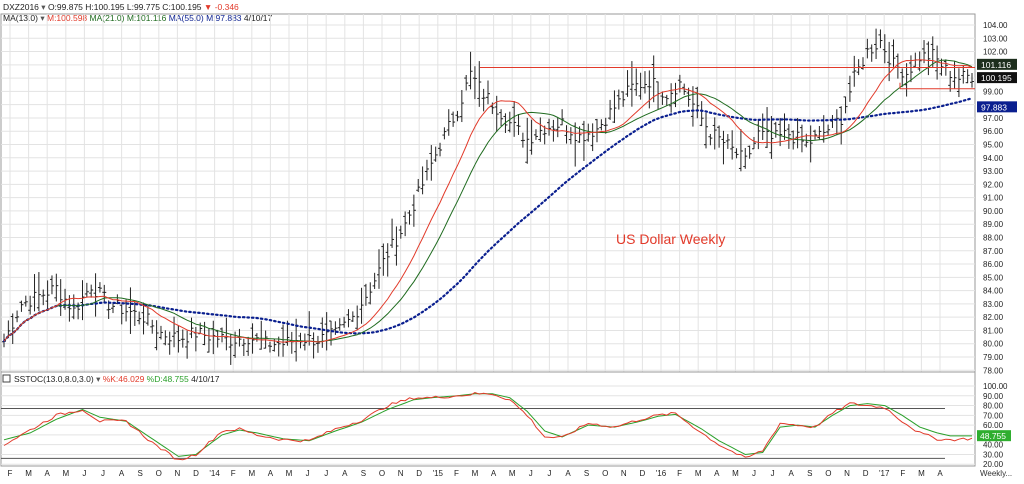 This screenshot has width=1024, height=484. I want to click on stoch-d-value: %D:48.755, so click(168, 379).